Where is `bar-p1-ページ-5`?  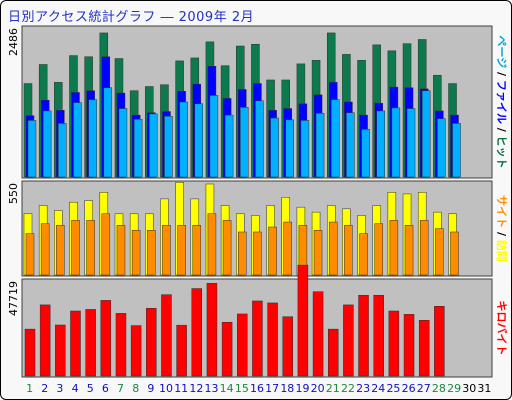 bar-p1-ページ-5 is located at coordinates (92, 138).